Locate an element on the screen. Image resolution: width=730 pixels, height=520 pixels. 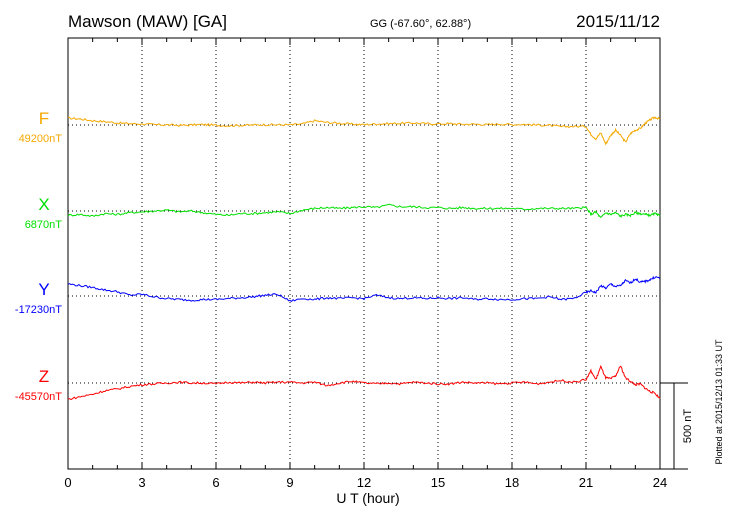
x-tick-label-18: 18 is located at coordinates (512, 482).